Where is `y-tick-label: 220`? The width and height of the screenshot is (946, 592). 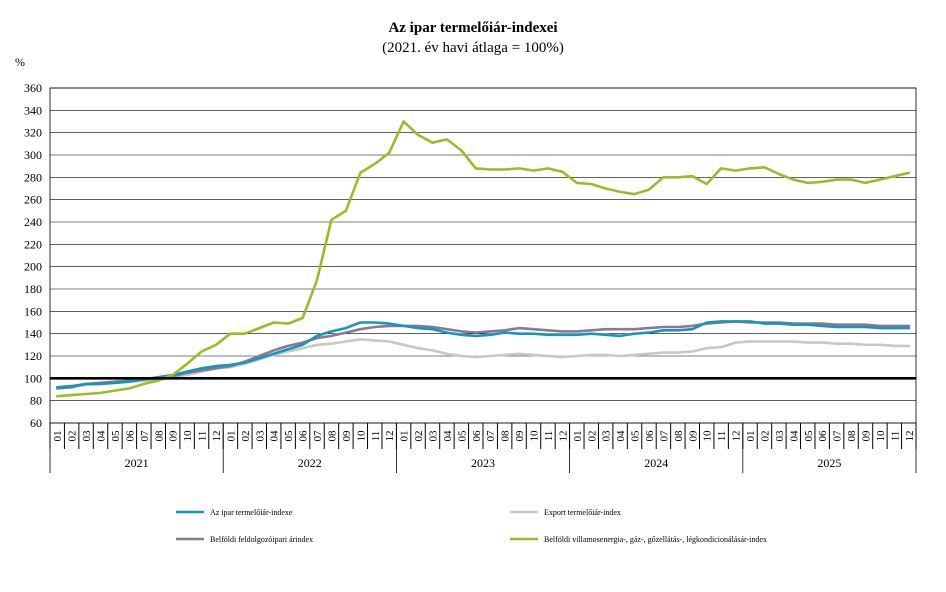
y-tick-label: 220 is located at coordinates (33, 244).